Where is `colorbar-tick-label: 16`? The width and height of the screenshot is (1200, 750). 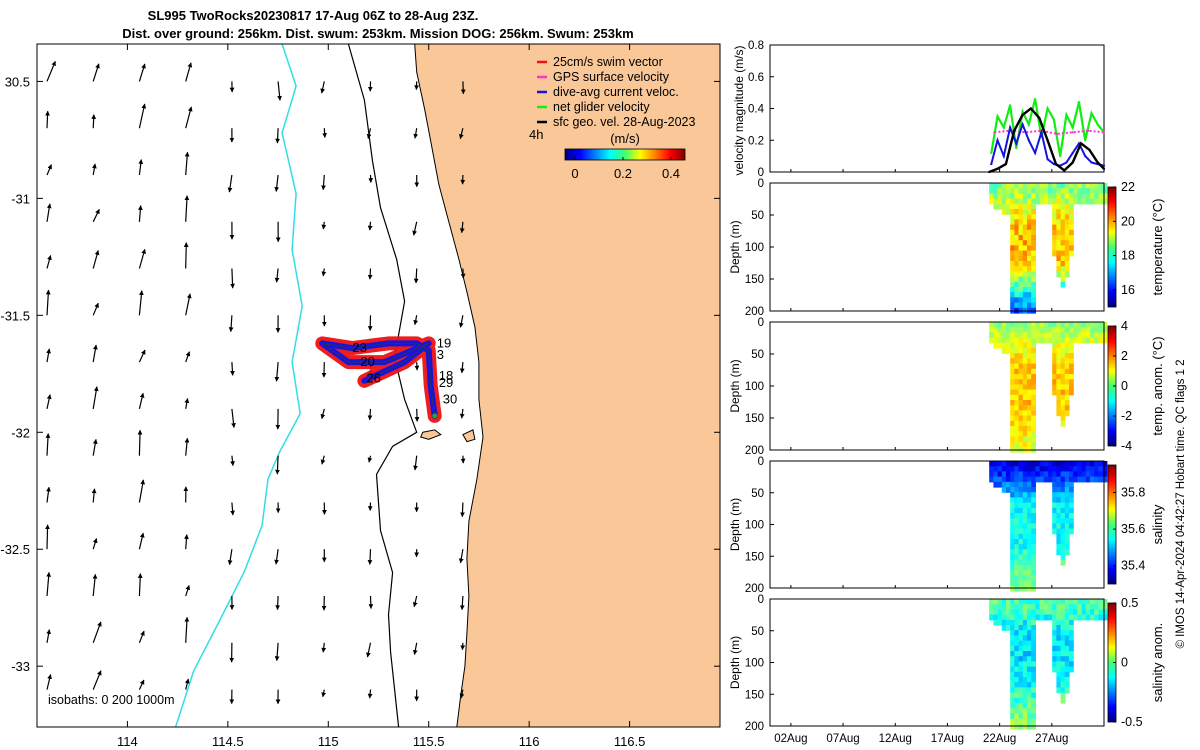
colorbar-tick-label: 16 is located at coordinates (1128, 290).